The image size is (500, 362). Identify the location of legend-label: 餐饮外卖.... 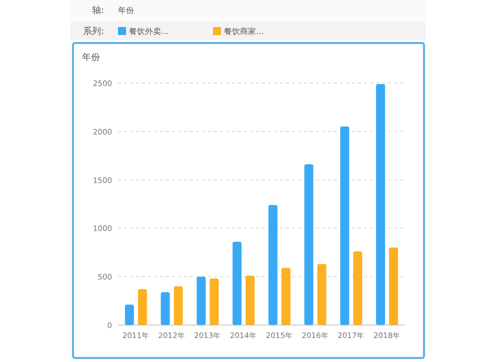
(149, 31).